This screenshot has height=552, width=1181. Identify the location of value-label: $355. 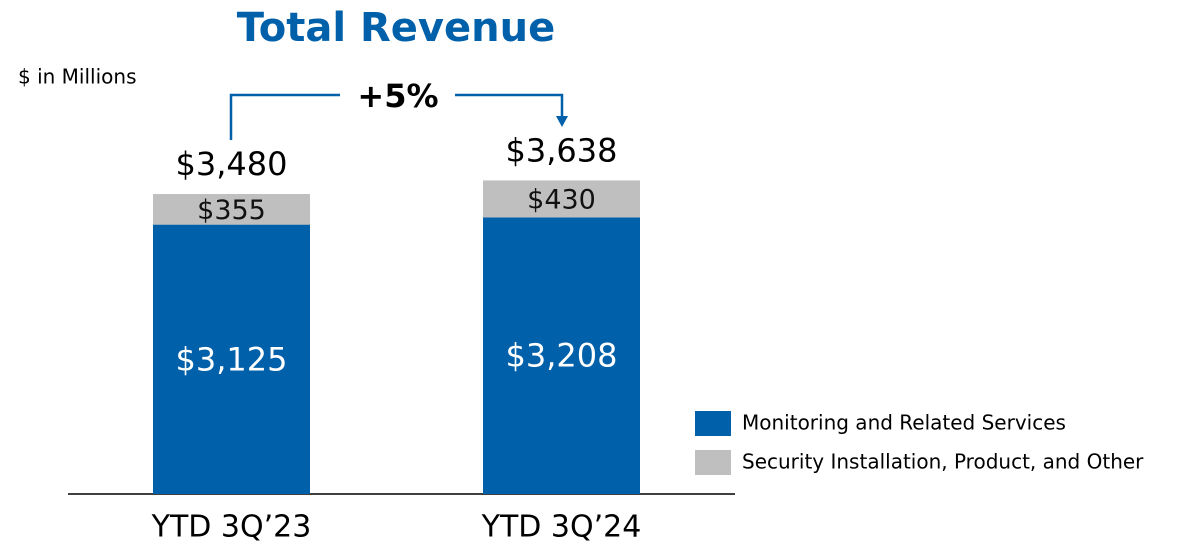
(231, 210).